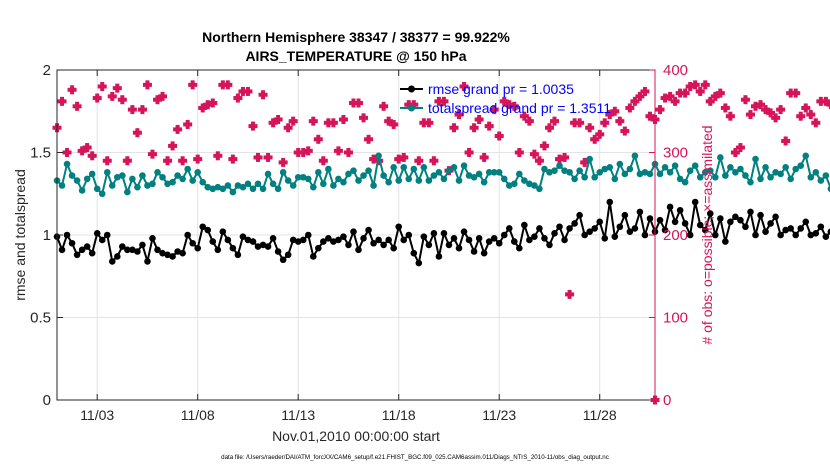  What do you see at coordinates (47, 235) in the screenshot?
I see `y-left-tick-label: 1` at bounding box center [47, 235].